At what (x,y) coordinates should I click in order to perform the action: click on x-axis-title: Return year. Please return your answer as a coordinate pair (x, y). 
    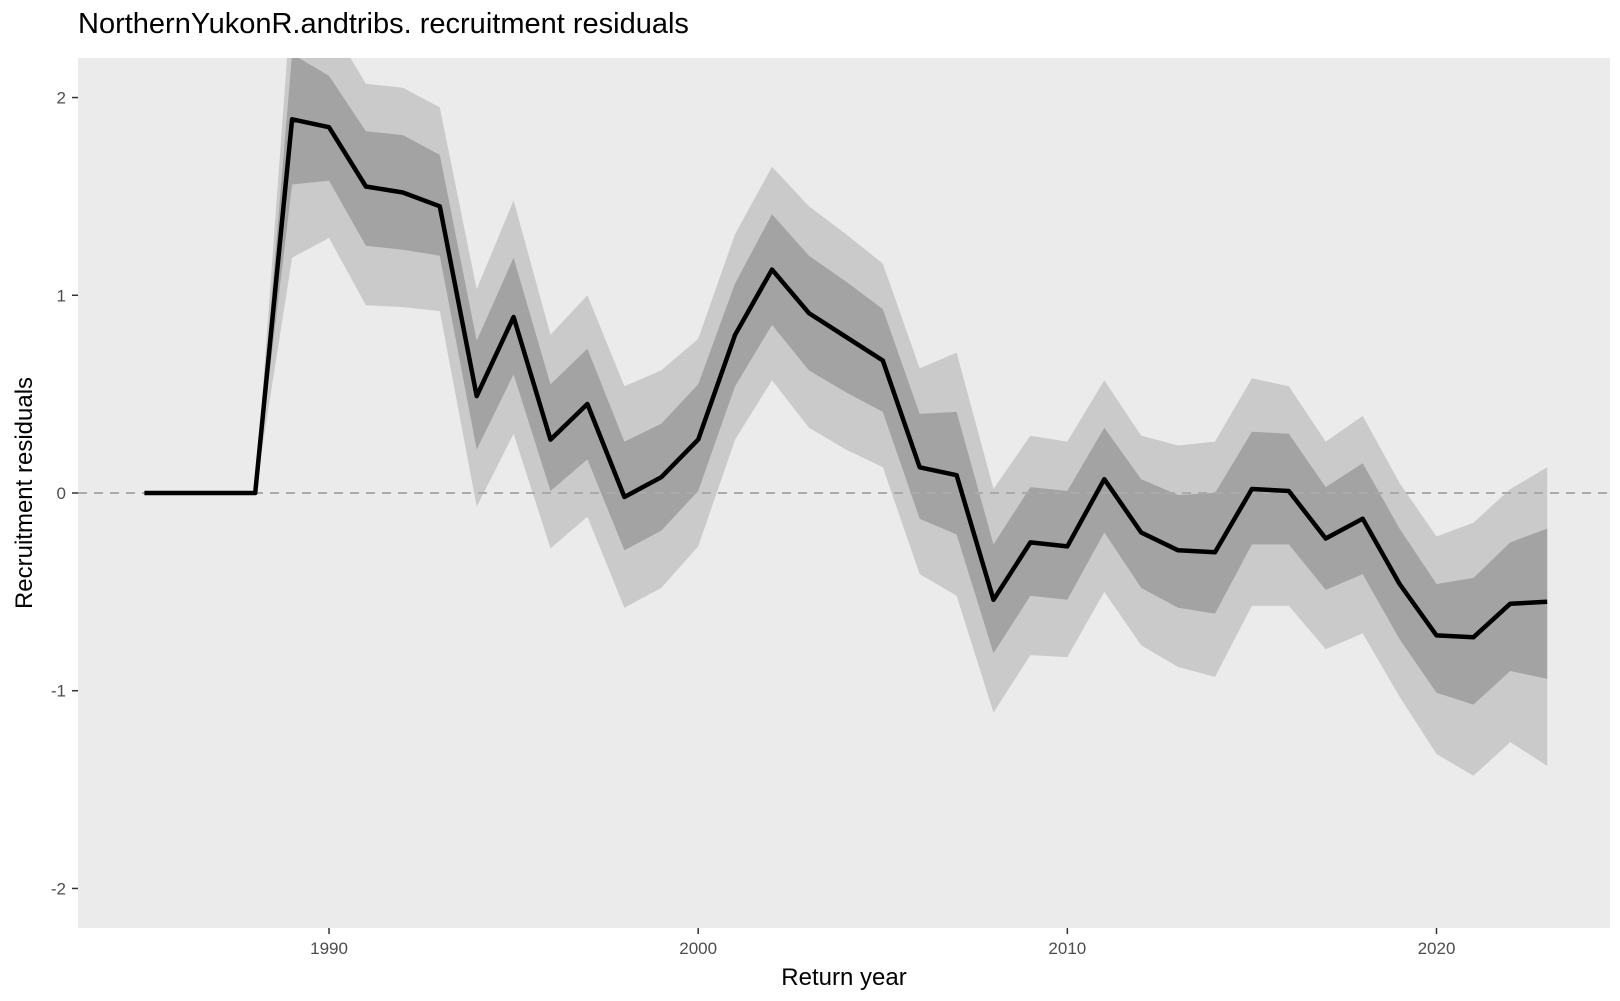
    Looking at the image, I should click on (843, 977).